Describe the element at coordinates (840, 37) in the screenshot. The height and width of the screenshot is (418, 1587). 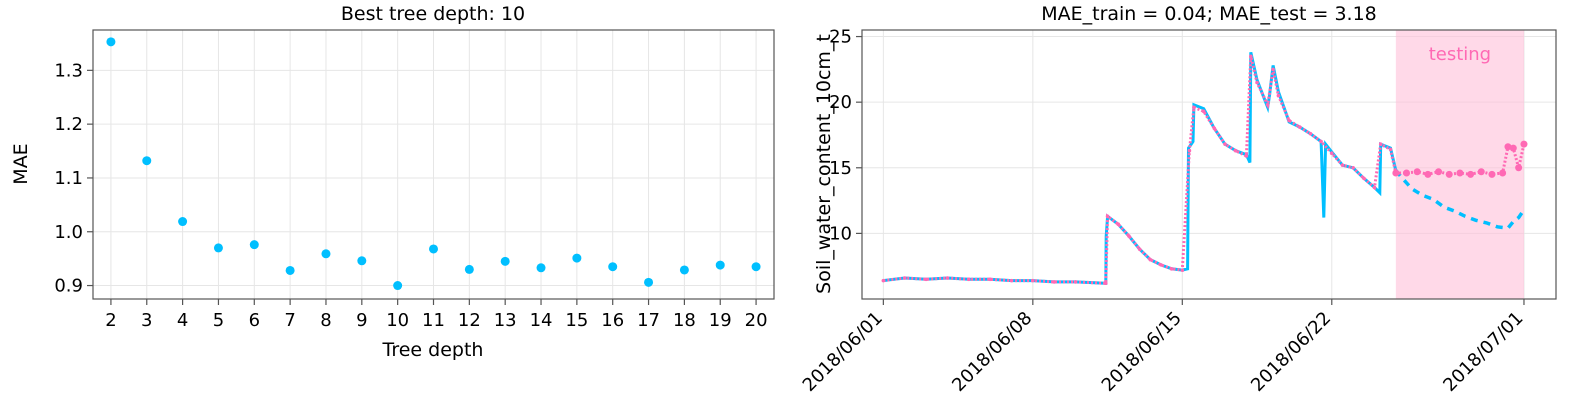
I see `y-tick-label-right: 25` at that location.